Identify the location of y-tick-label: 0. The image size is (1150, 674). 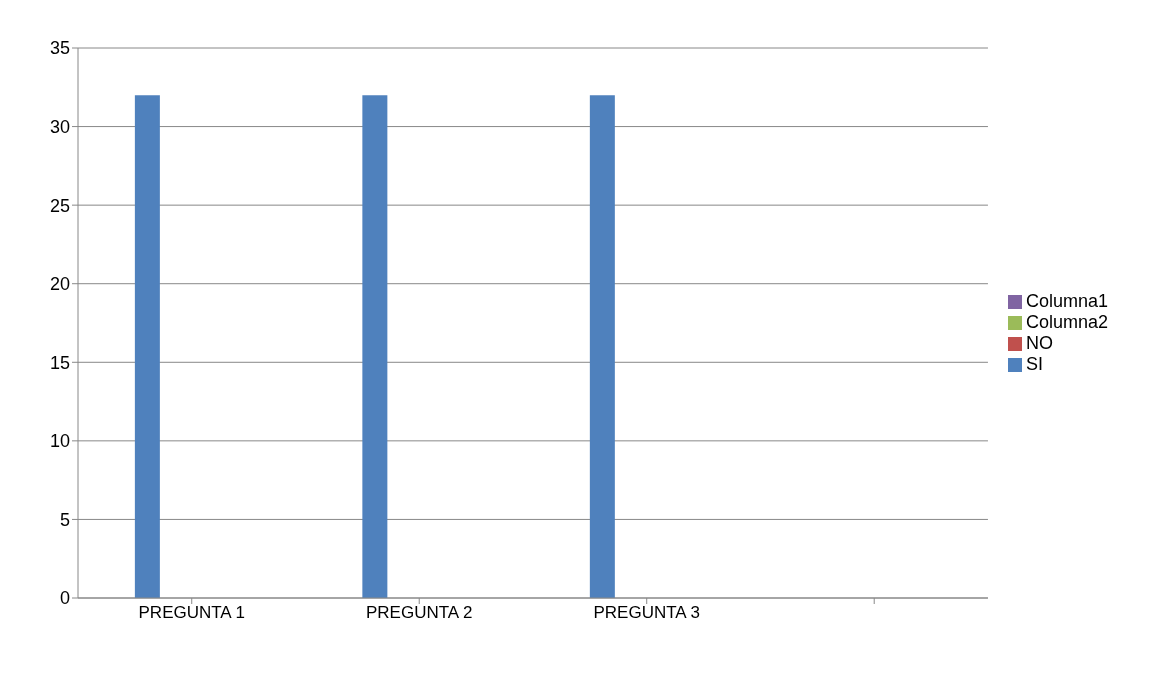
(64, 598).